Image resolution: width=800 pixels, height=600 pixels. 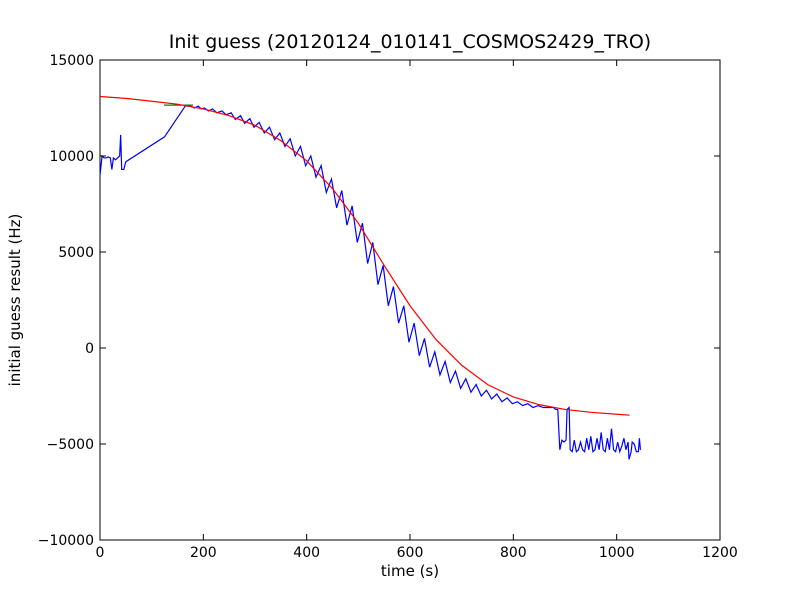 What do you see at coordinates (66, 541) in the screenshot?
I see `y-tick-label: −10000` at bounding box center [66, 541].